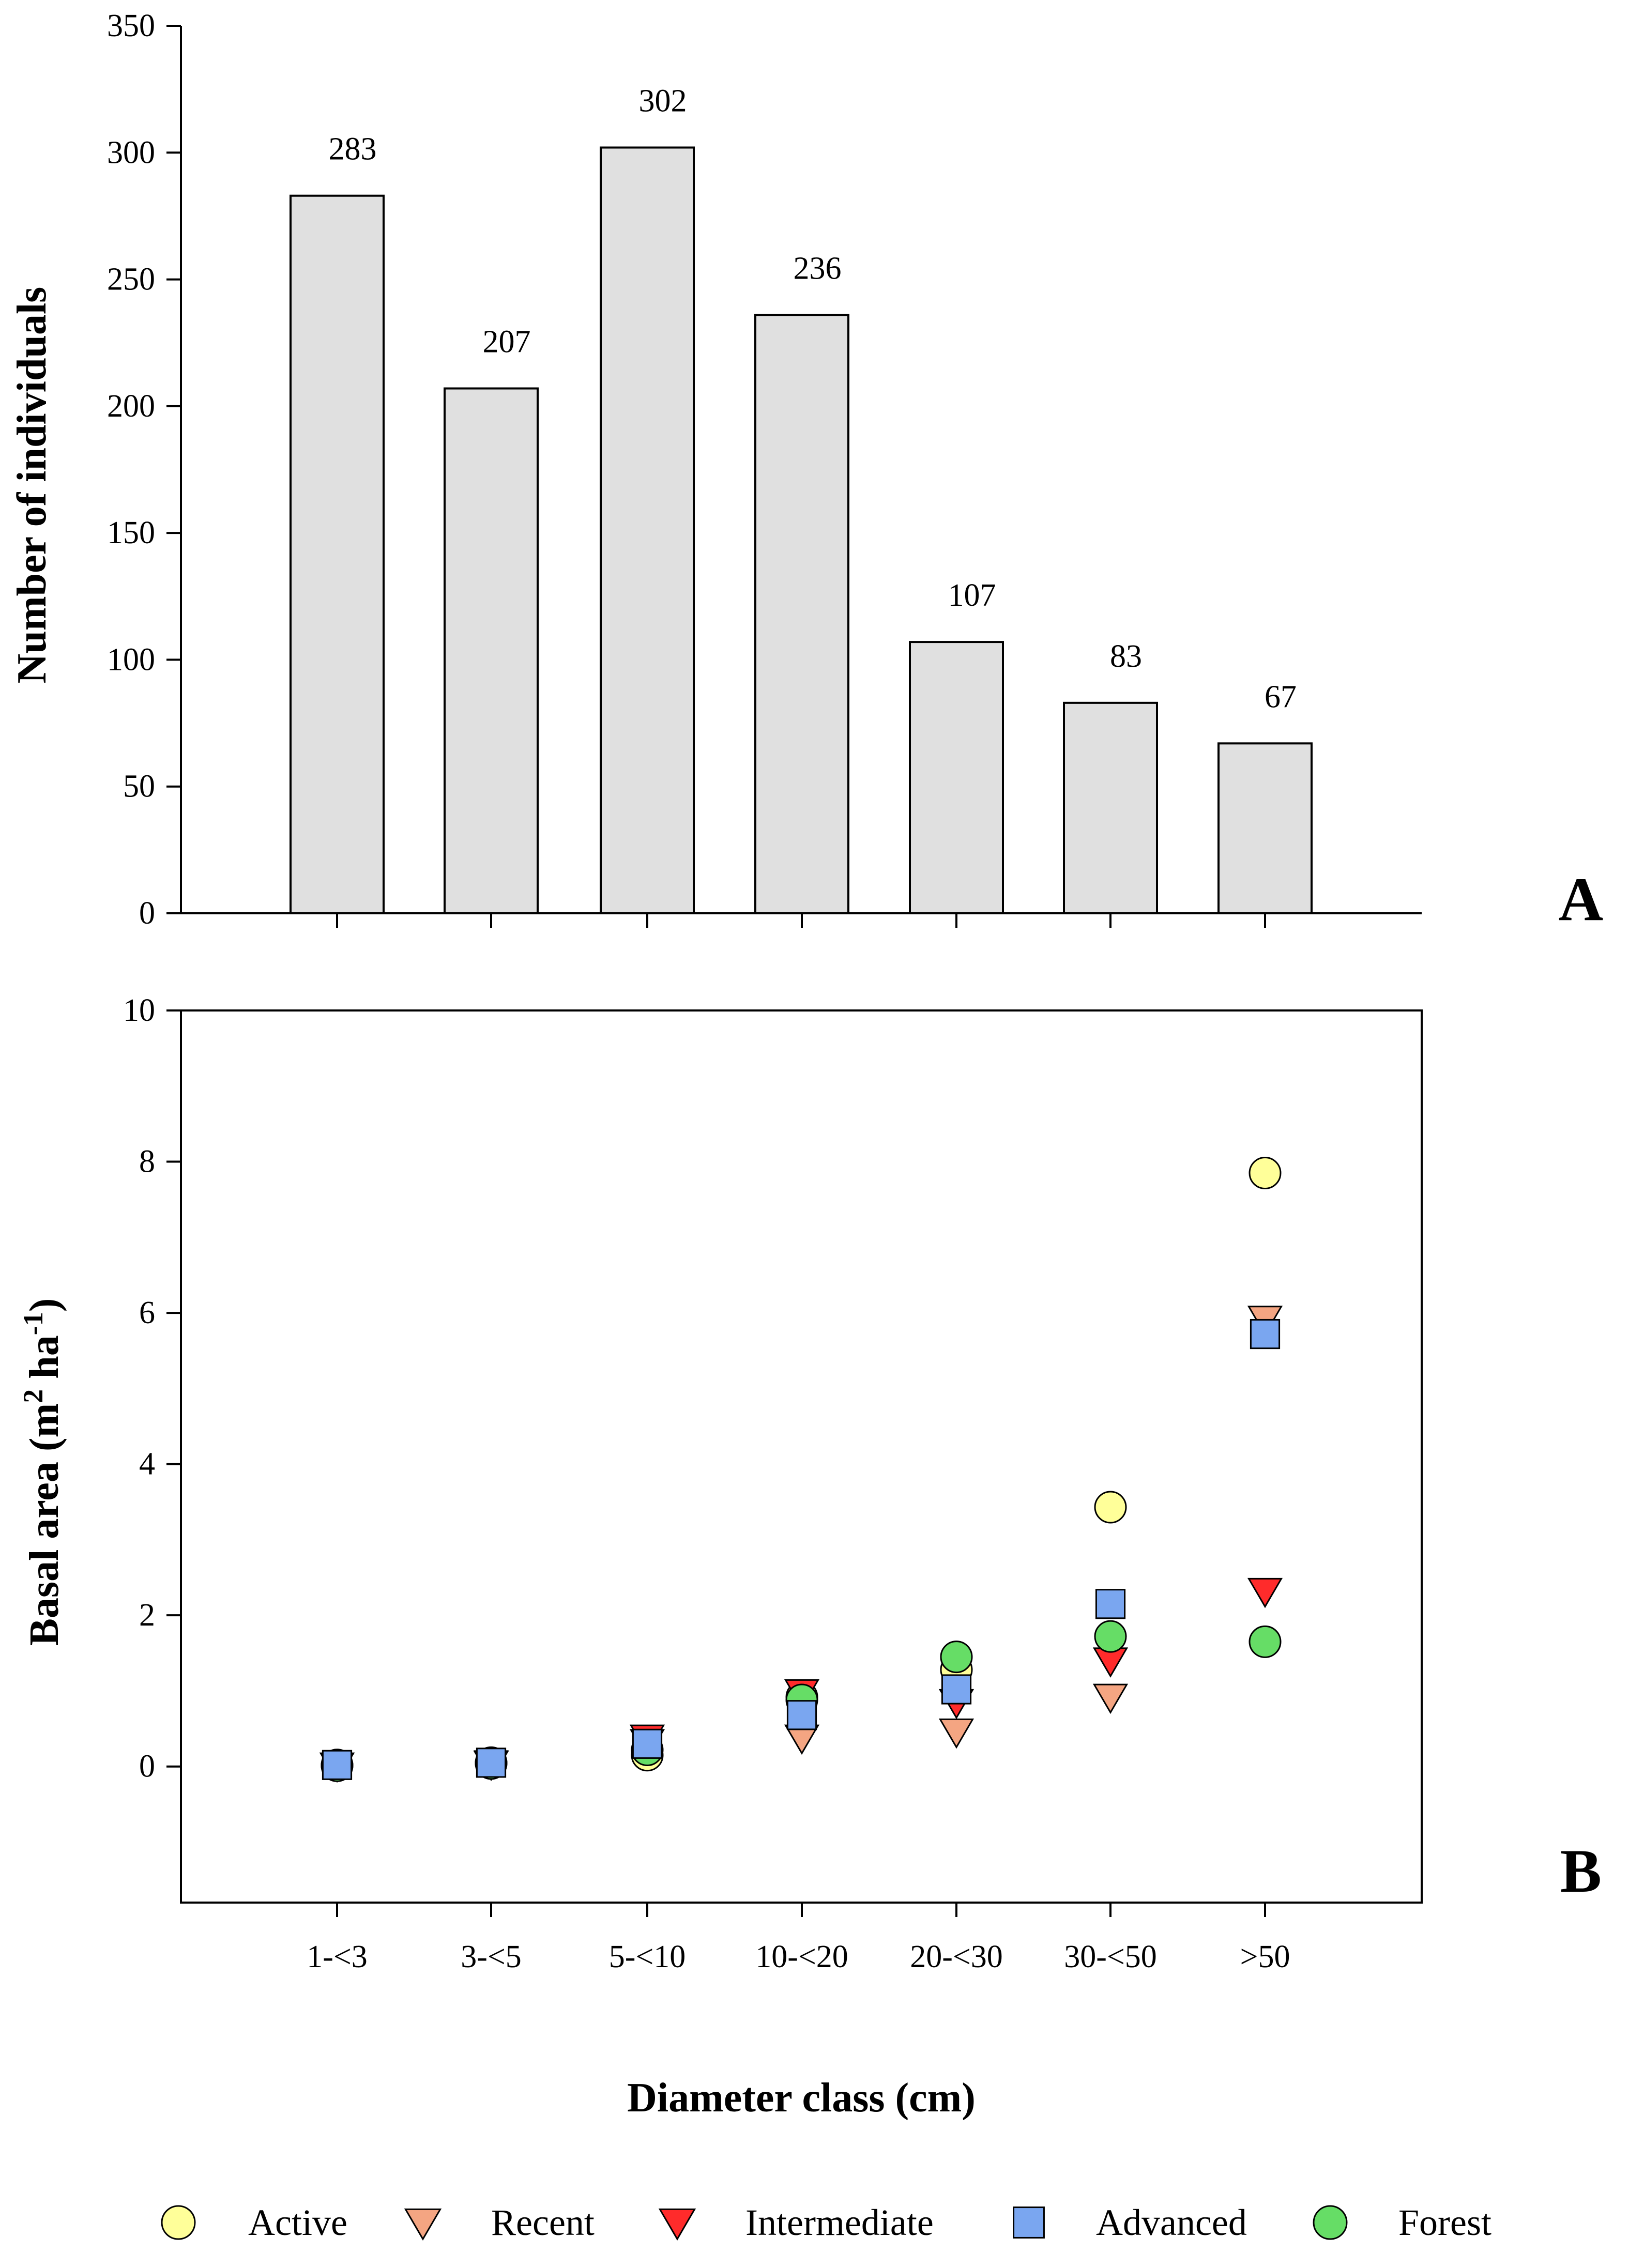 The image size is (1629, 2268). I want to click on legend-label-active: Active, so click(297, 2223).